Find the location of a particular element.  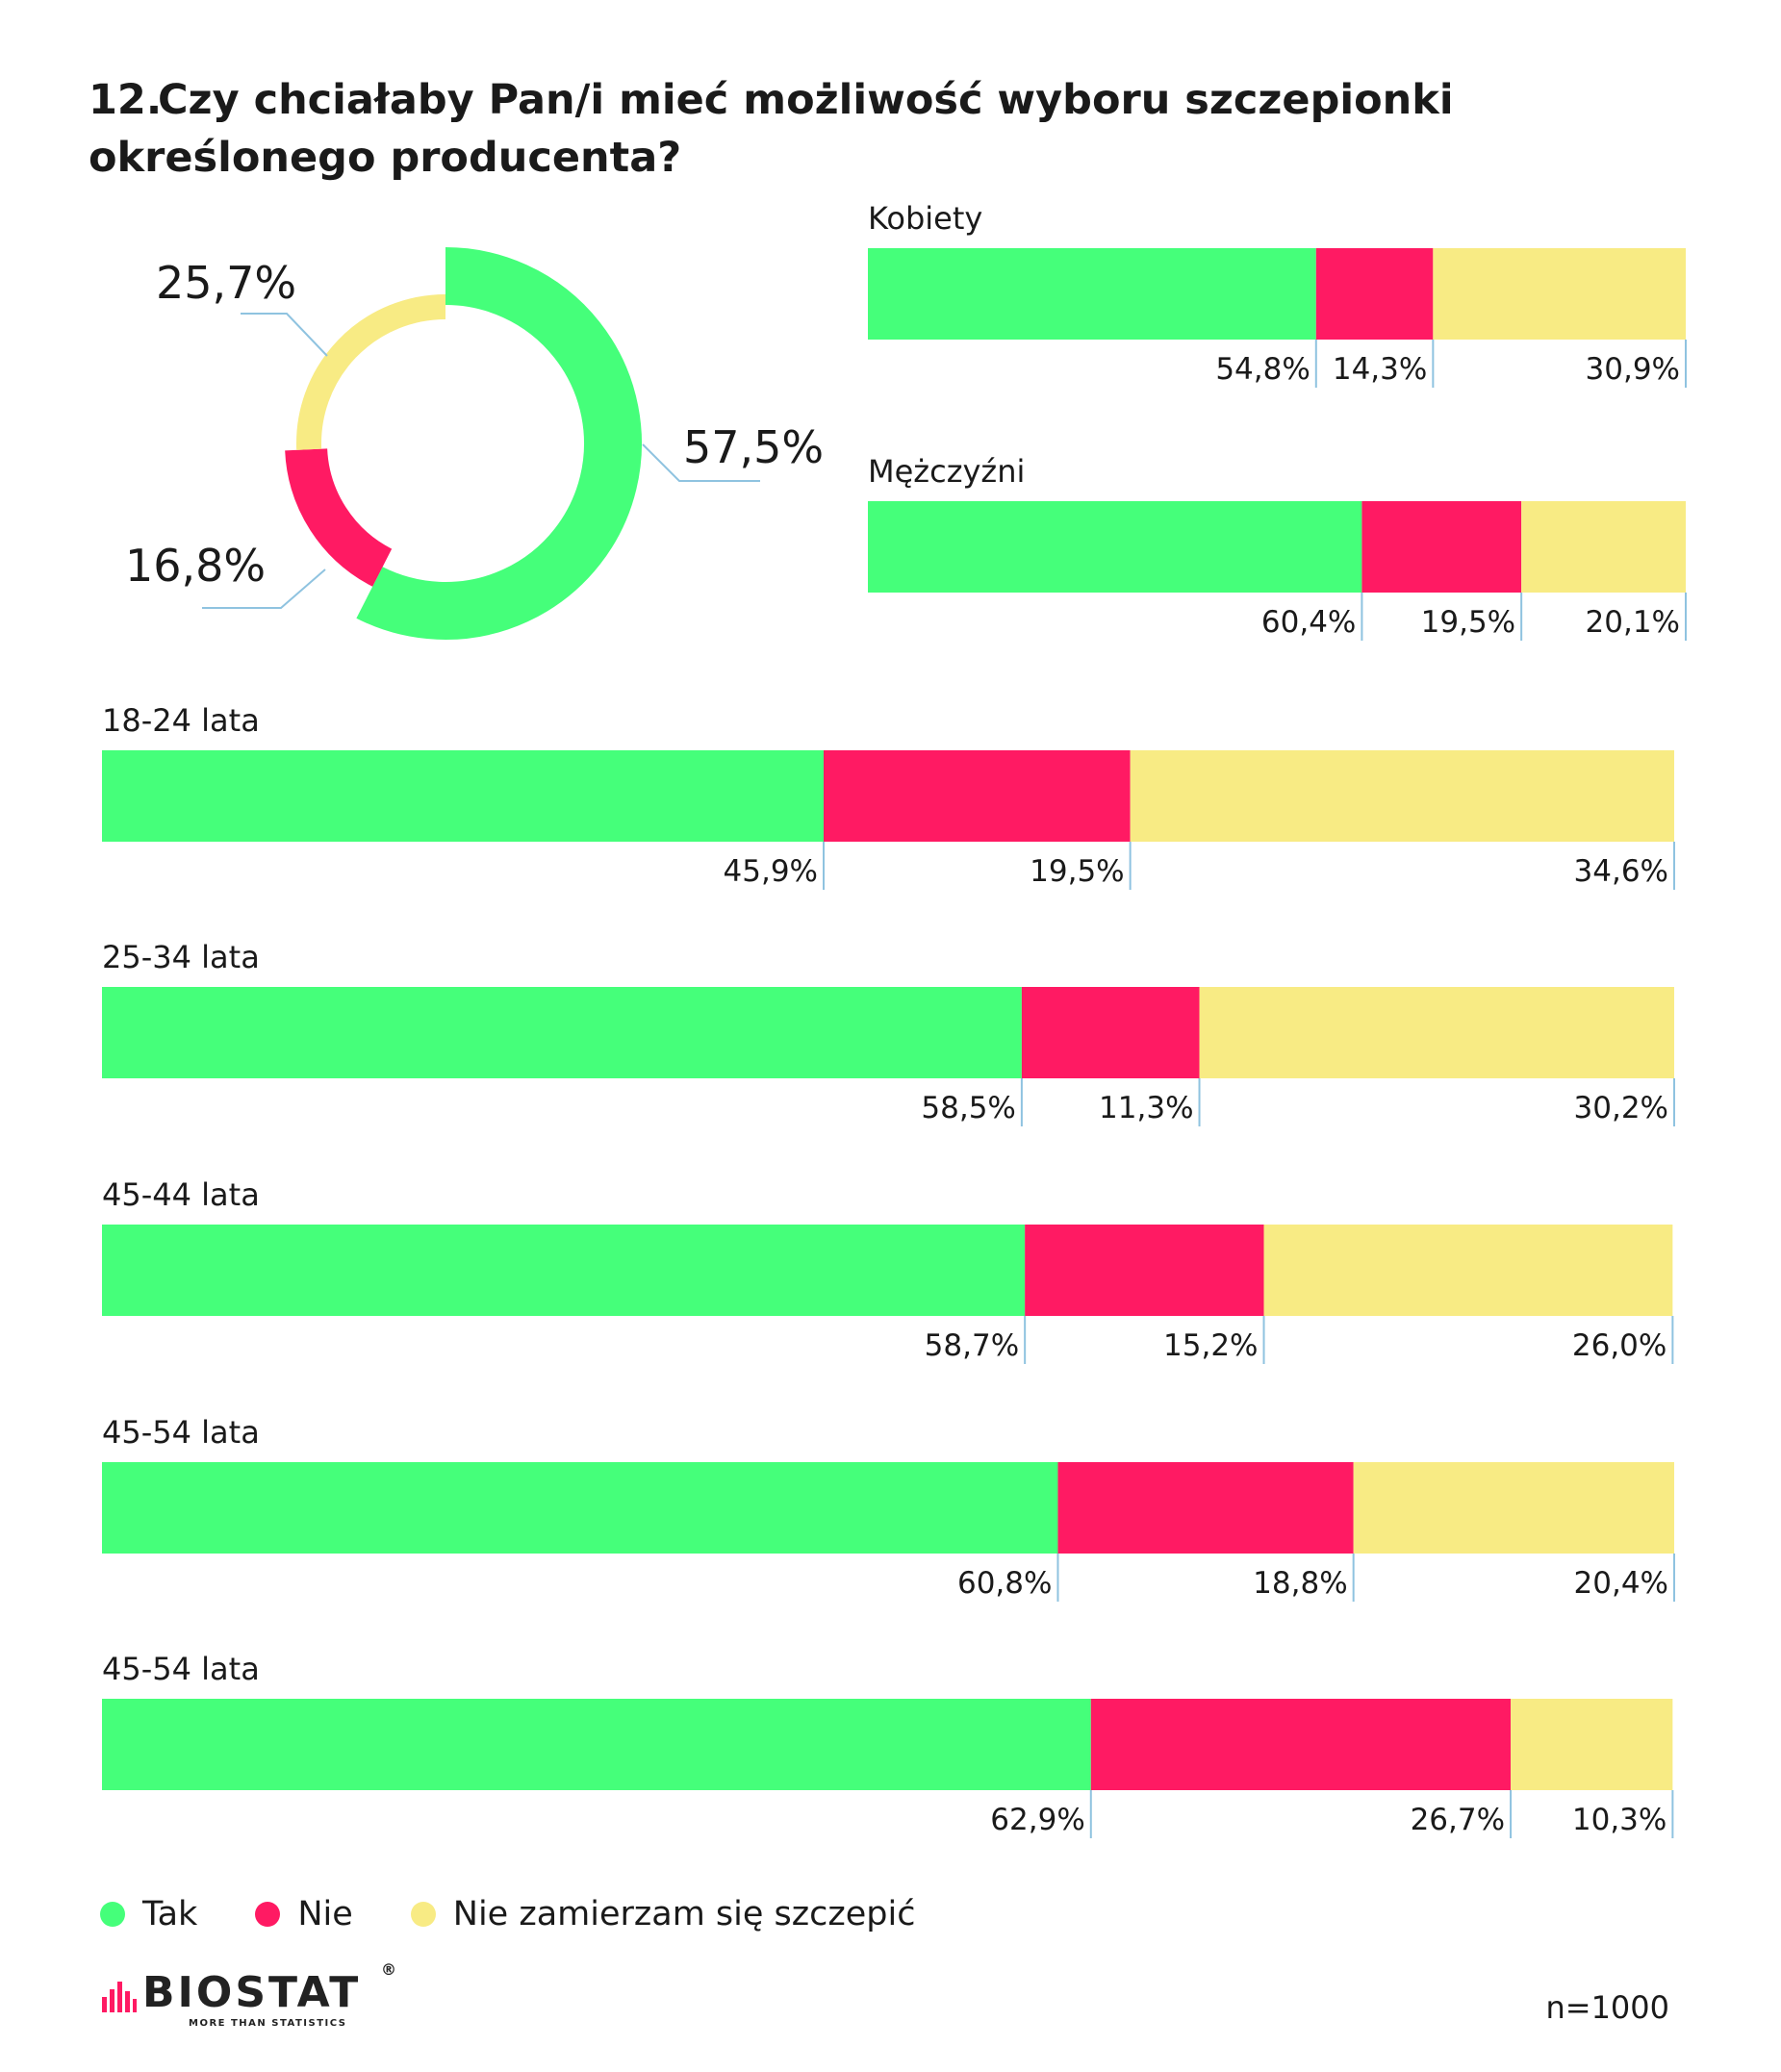

legend-label-tak: Tak is located at coordinates (170, 1914).